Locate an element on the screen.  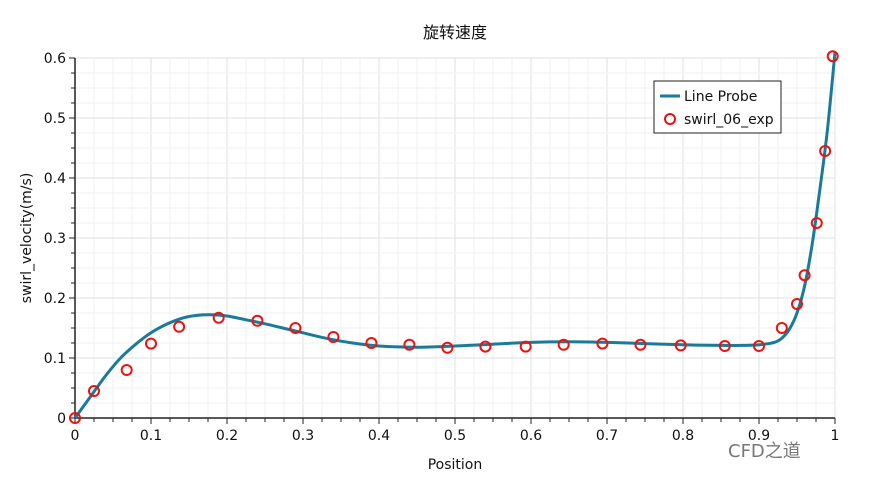
x-tick-label: 0.9 is located at coordinates (759, 436).